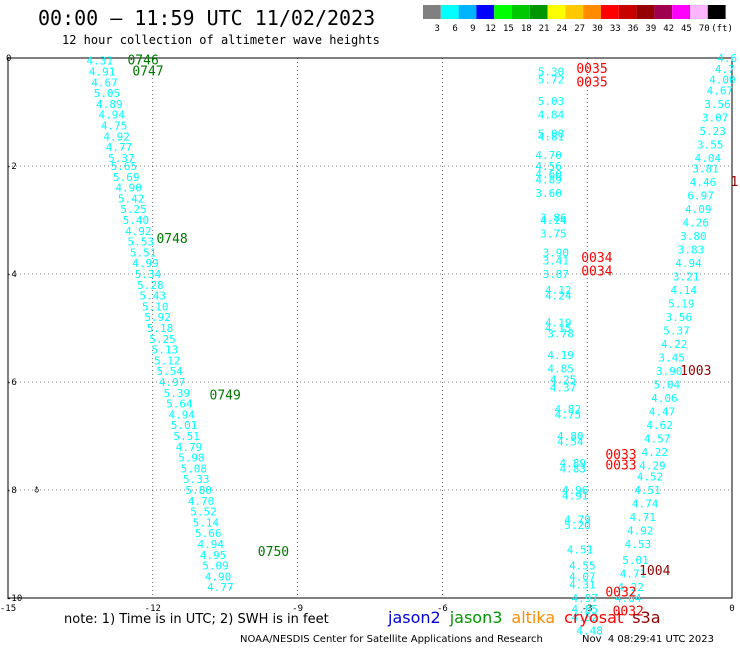  What do you see at coordinates (669, 371) in the screenshot?
I see `wave-height-value: 3.90` at bounding box center [669, 371].